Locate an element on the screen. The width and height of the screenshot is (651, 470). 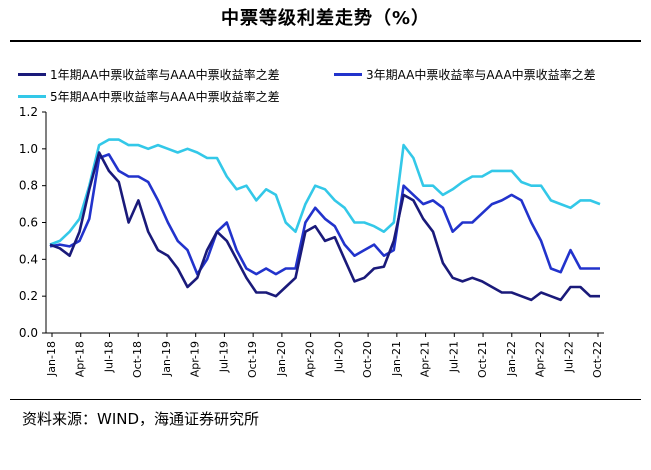
source-note: 资料来源：WIND，海通证券研究所 is located at coordinates (141, 419).